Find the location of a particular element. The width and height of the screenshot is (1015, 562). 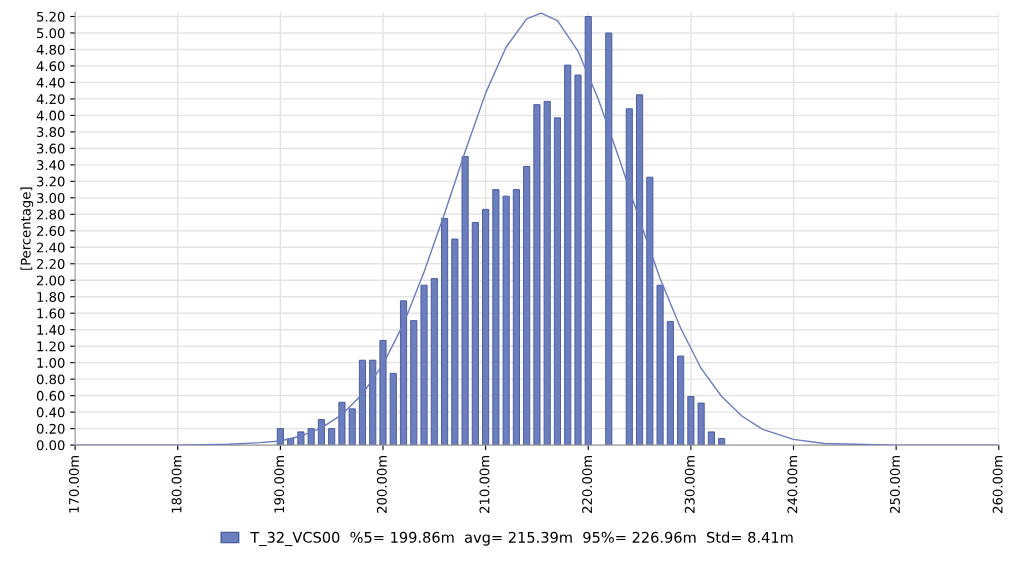

y-tick-label: 3.00 is located at coordinates (51, 198).